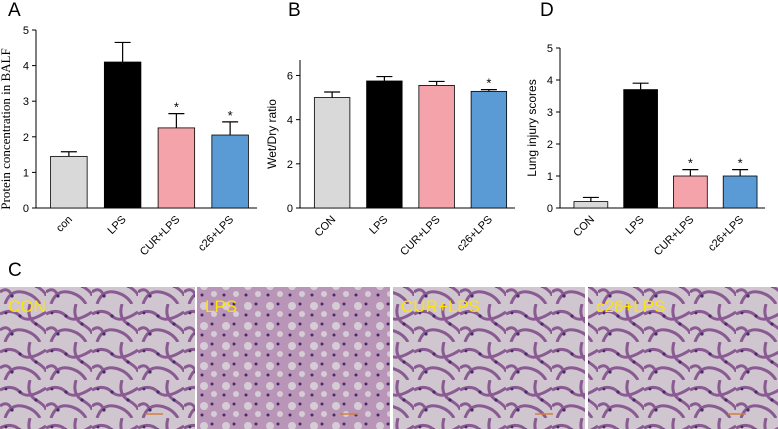 The width and height of the screenshot is (778, 429). What do you see at coordinates (272, 134) in the screenshot?
I see `y-axis-label: Wet/Dry ratio` at bounding box center [272, 134].